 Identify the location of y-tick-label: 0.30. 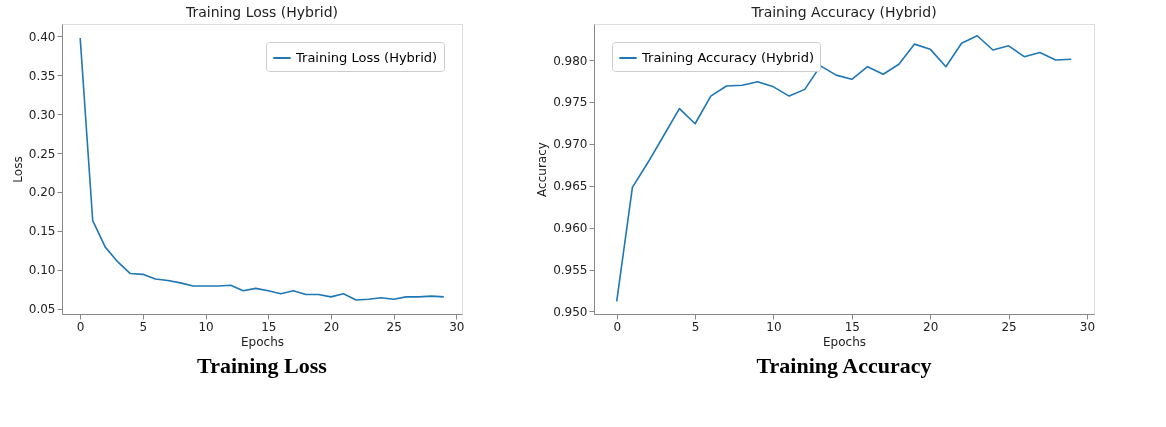
(42, 114).